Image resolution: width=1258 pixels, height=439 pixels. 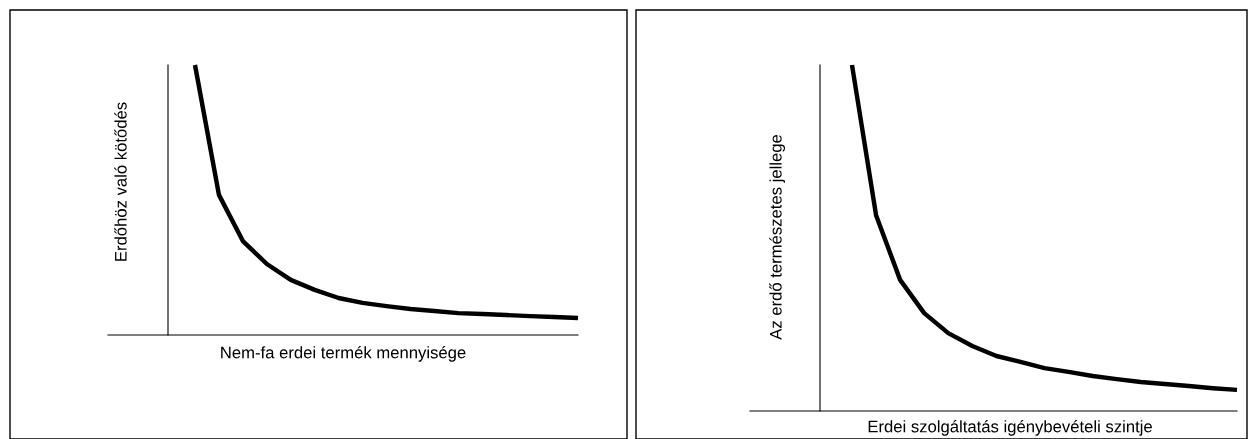 What do you see at coordinates (120, 181) in the screenshot?
I see `y-axis-title: Erdőhöz való kötődés` at bounding box center [120, 181].